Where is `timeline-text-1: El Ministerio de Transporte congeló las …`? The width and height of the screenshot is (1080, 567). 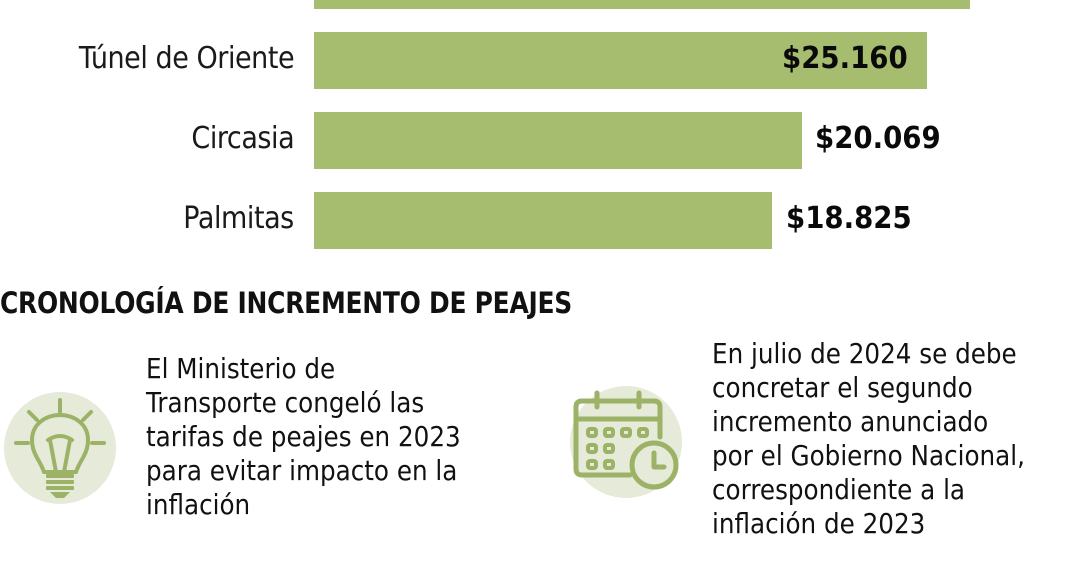 timeline-text-1: El Ministerio de Transporte congeló las … is located at coordinates (303, 436).